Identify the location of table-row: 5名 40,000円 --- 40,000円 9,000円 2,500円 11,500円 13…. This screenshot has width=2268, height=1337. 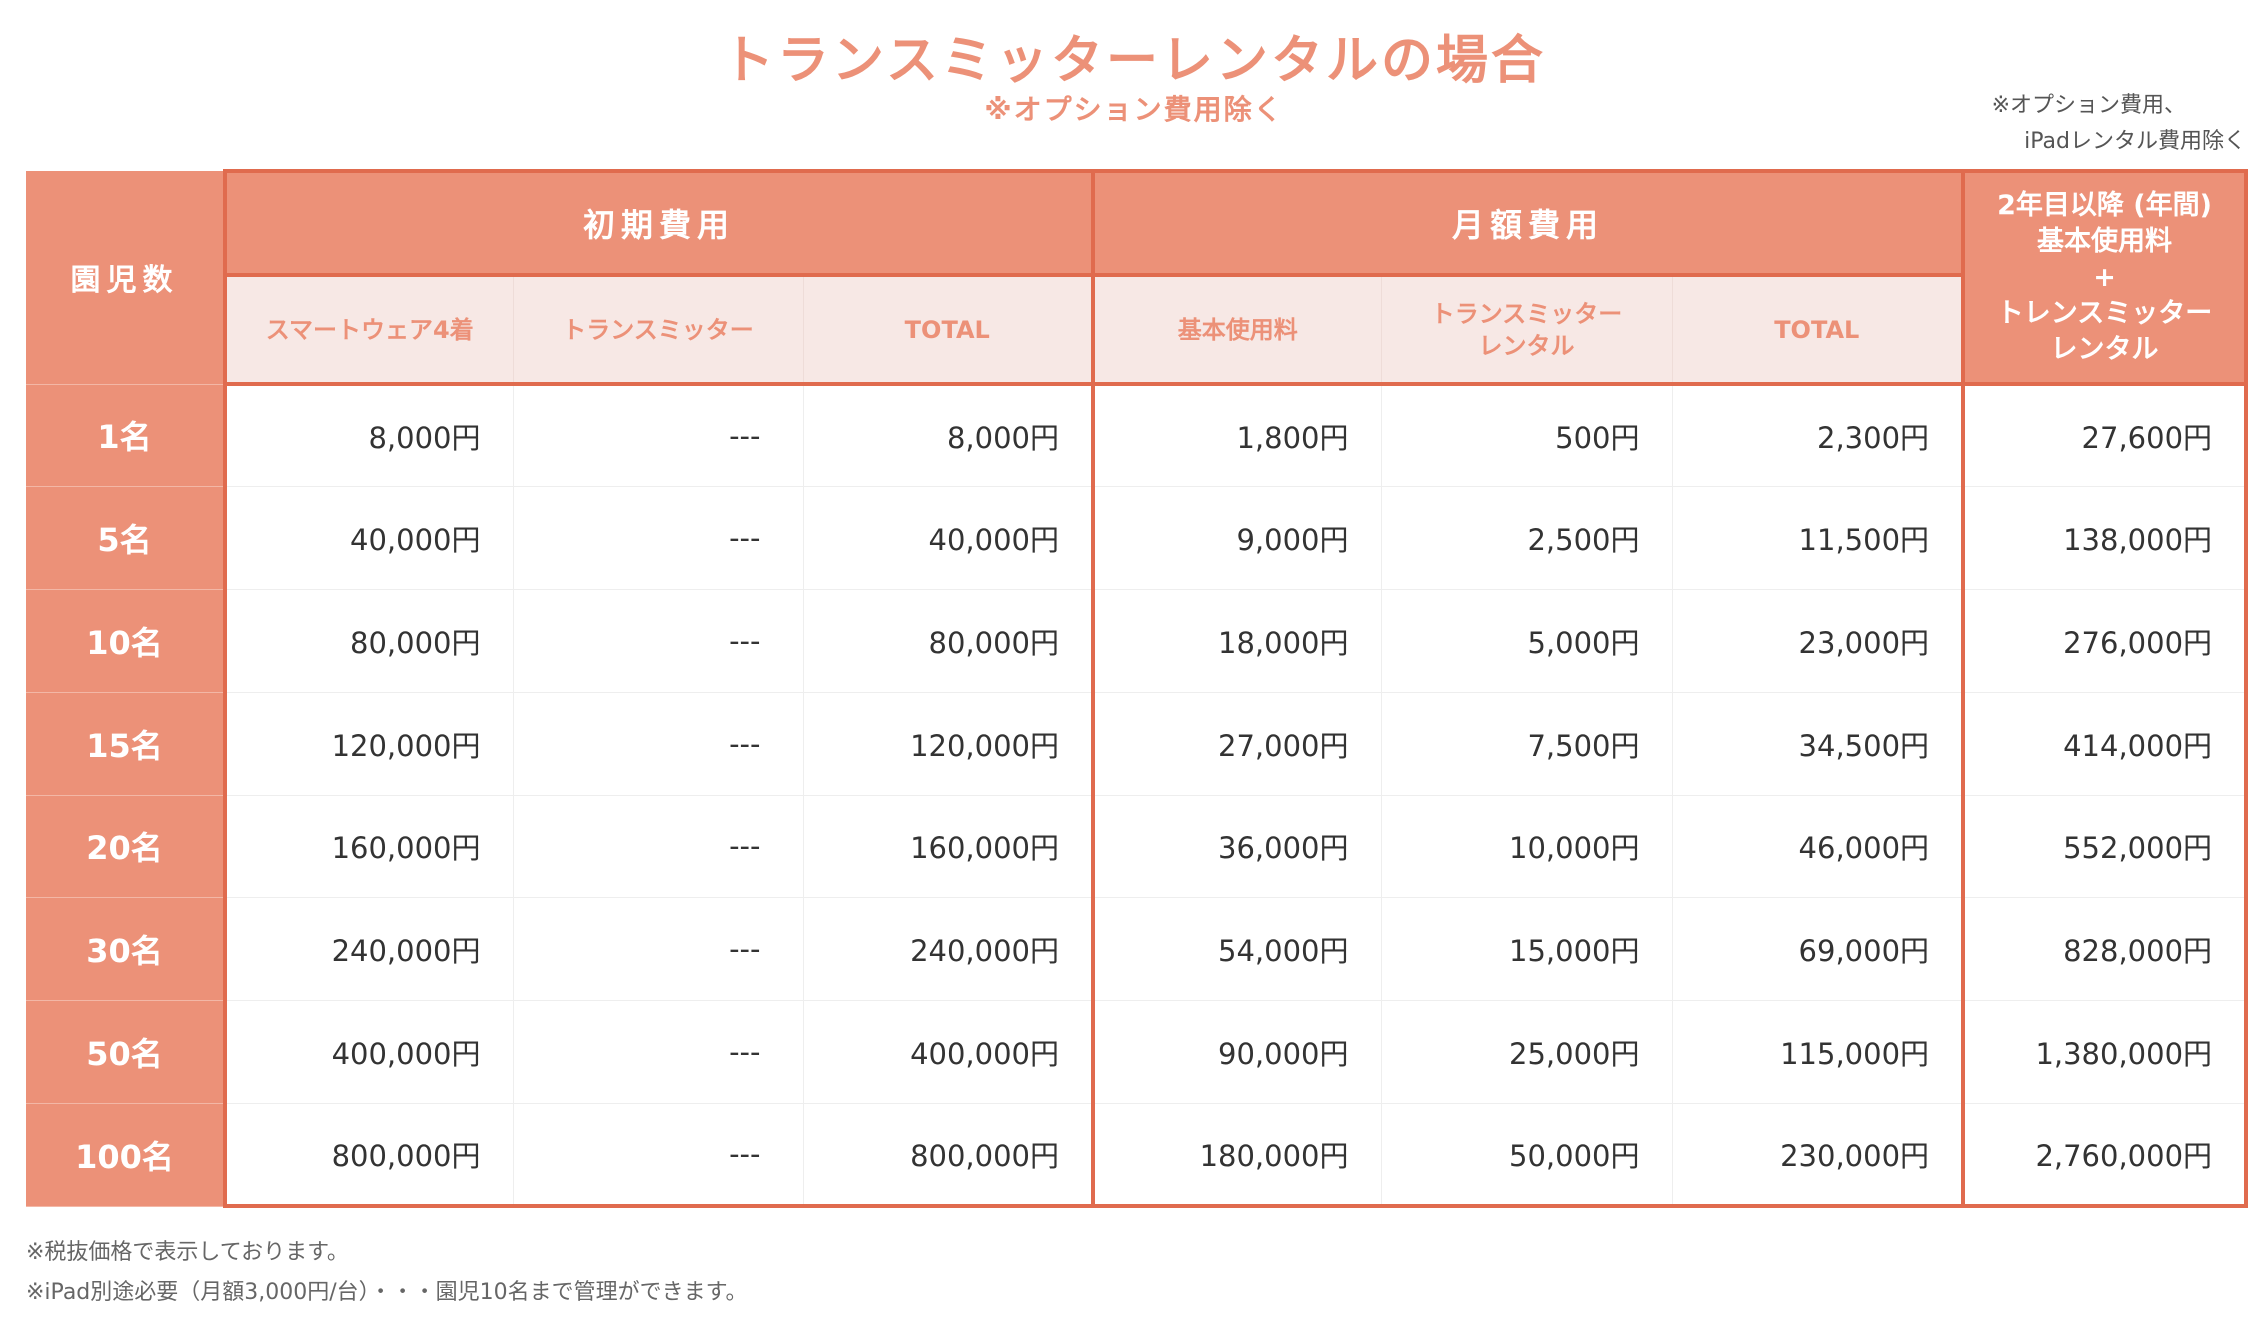
(1137, 538).